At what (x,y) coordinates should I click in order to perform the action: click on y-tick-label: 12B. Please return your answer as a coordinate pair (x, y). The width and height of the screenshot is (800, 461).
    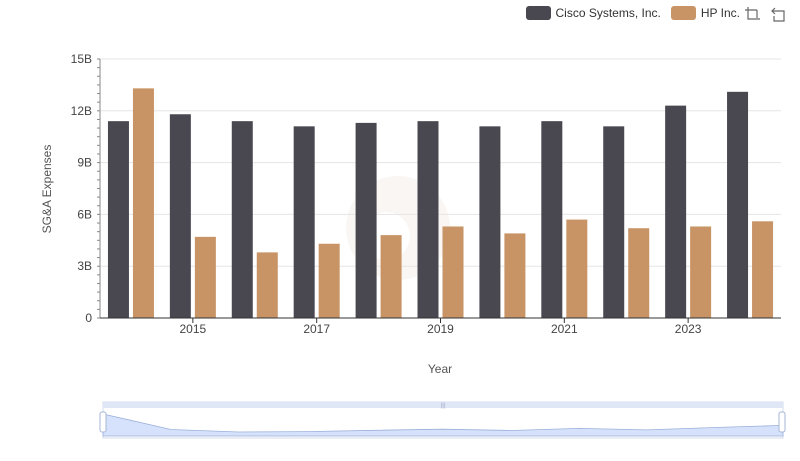
    Looking at the image, I should click on (81, 111).